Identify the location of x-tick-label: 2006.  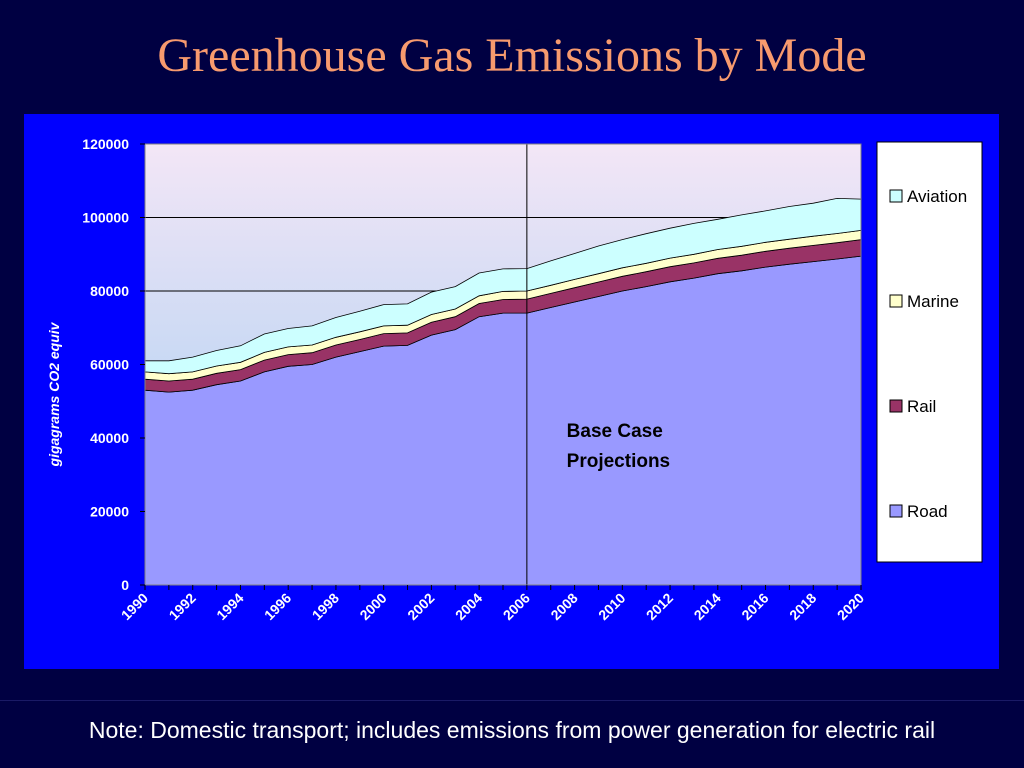
(516, 606).